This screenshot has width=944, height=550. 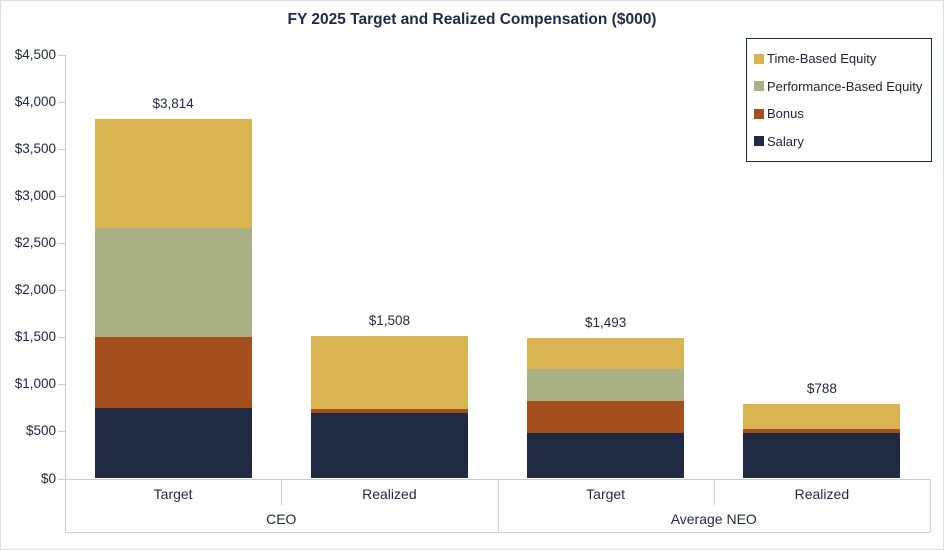 I want to click on legend-item-performance-based-equity: Performance-Based Equity, so click(x=842, y=86).